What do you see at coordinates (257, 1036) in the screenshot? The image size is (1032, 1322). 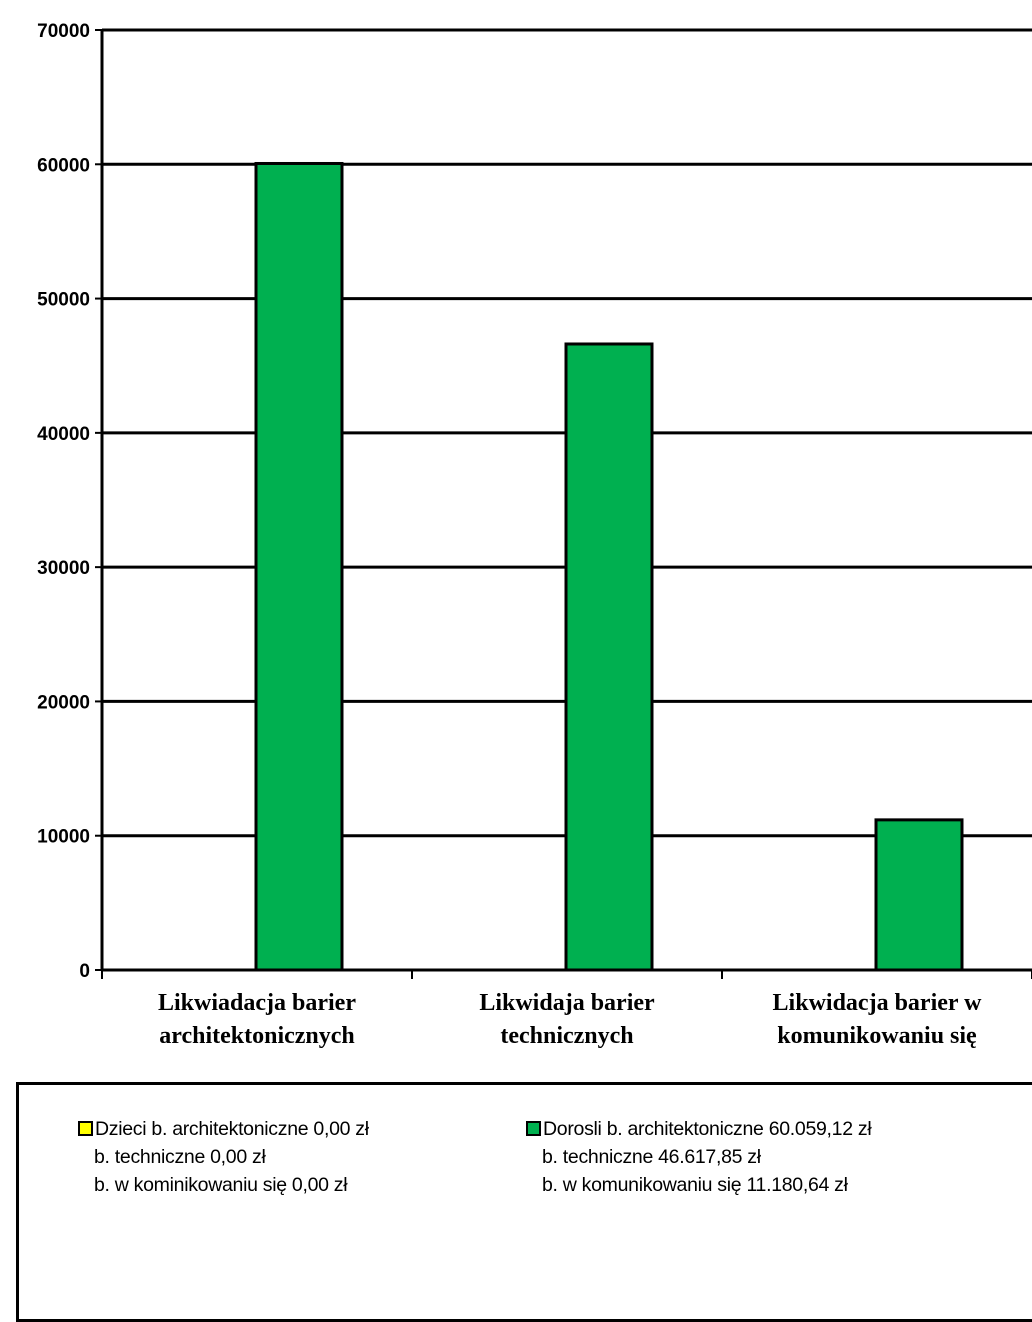 I see `x-category-label: architektonicznych` at bounding box center [257, 1036].